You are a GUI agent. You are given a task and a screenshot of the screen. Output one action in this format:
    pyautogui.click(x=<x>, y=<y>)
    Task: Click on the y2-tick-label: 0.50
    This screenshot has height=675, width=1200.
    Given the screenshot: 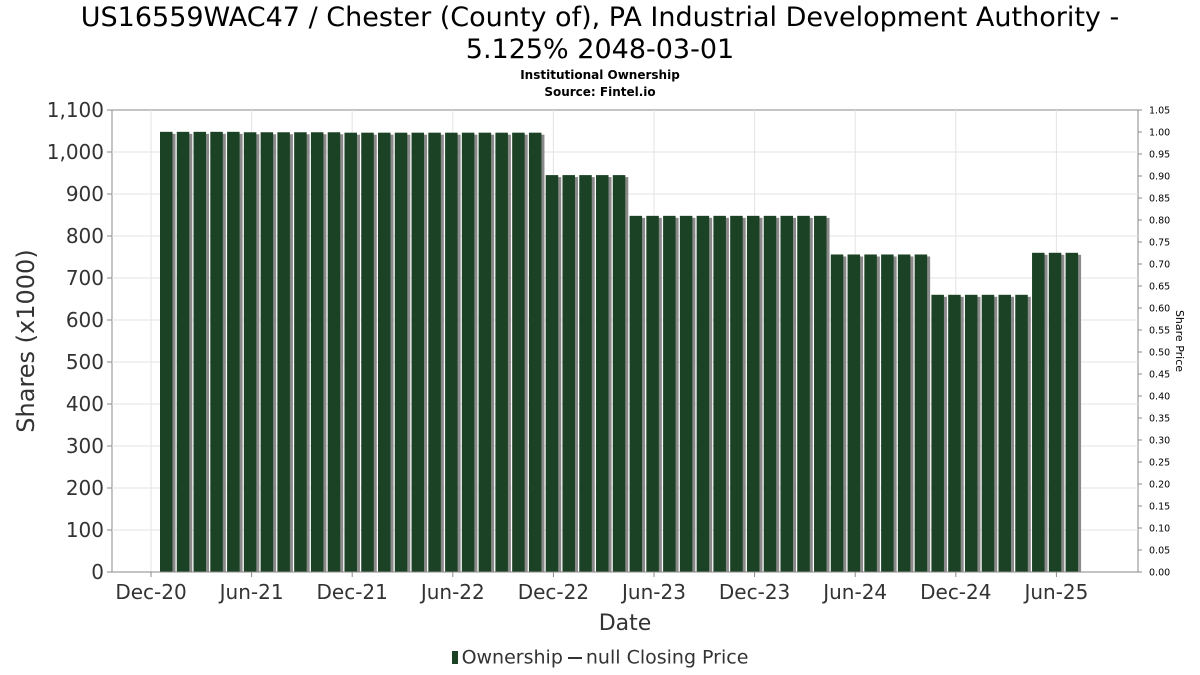 What is the action you would take?
    pyautogui.click(x=1159, y=353)
    